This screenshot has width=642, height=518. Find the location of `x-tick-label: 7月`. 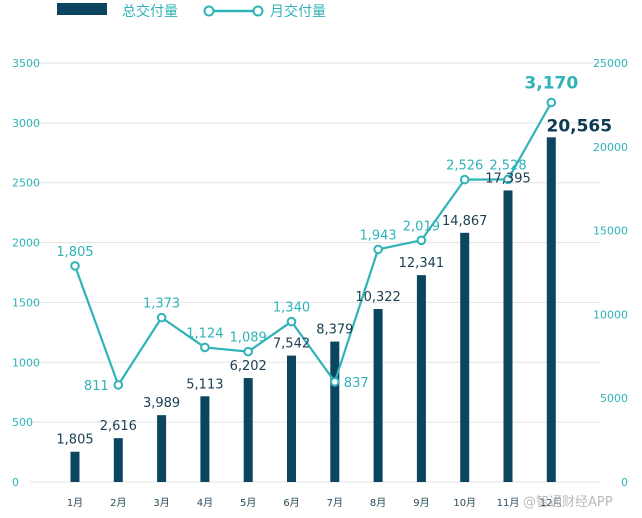

x-tick-label: 7月 is located at coordinates (335, 503).